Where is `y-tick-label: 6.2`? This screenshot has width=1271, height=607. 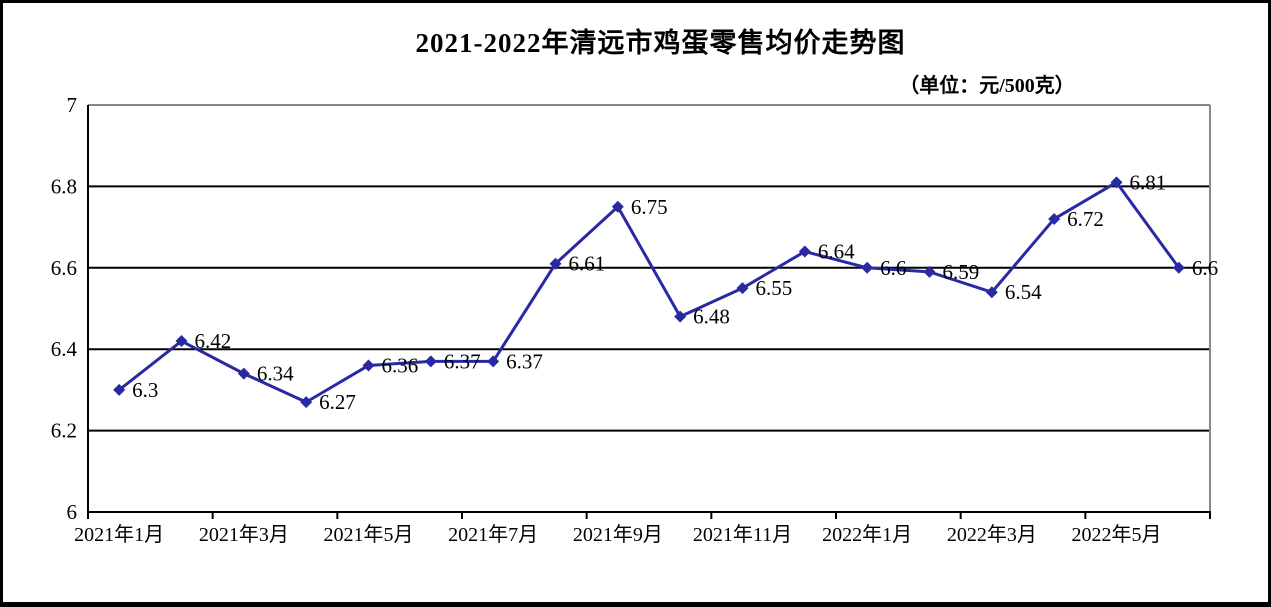 y-tick-label: 6.2 is located at coordinates (64, 431).